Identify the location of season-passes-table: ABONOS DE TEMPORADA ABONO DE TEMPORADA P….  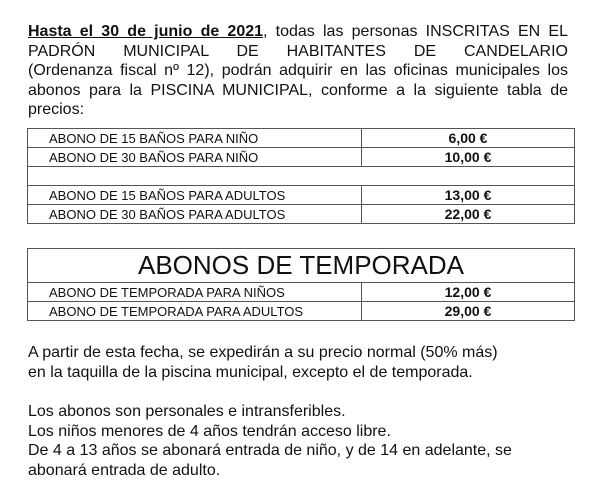
(301, 284).